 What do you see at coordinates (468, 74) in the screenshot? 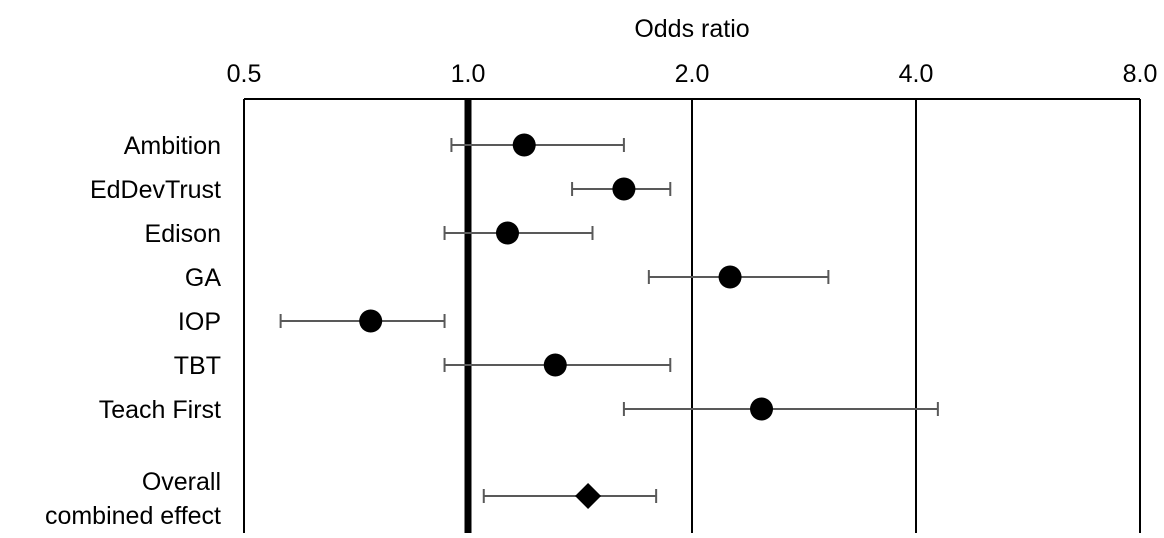
I see `x-tick-label: 1.0` at bounding box center [468, 74].